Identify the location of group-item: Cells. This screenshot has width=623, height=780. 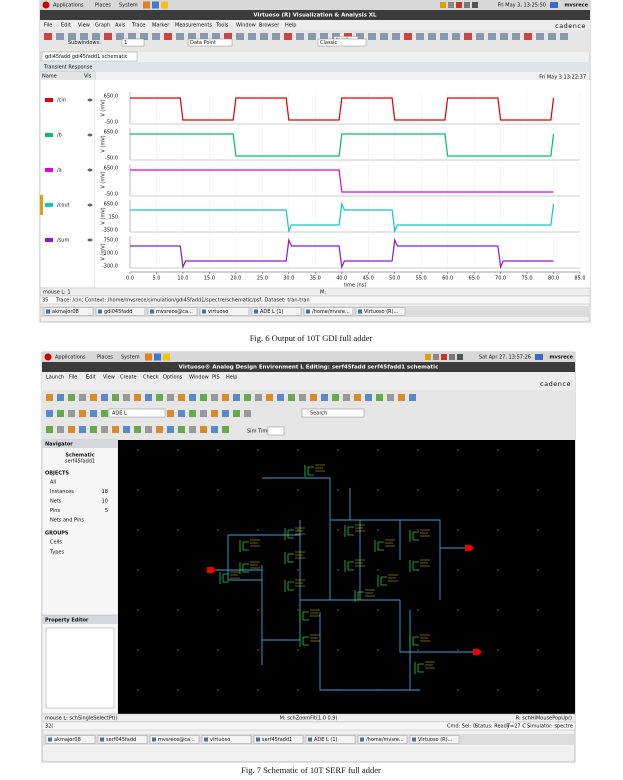
(56, 543).